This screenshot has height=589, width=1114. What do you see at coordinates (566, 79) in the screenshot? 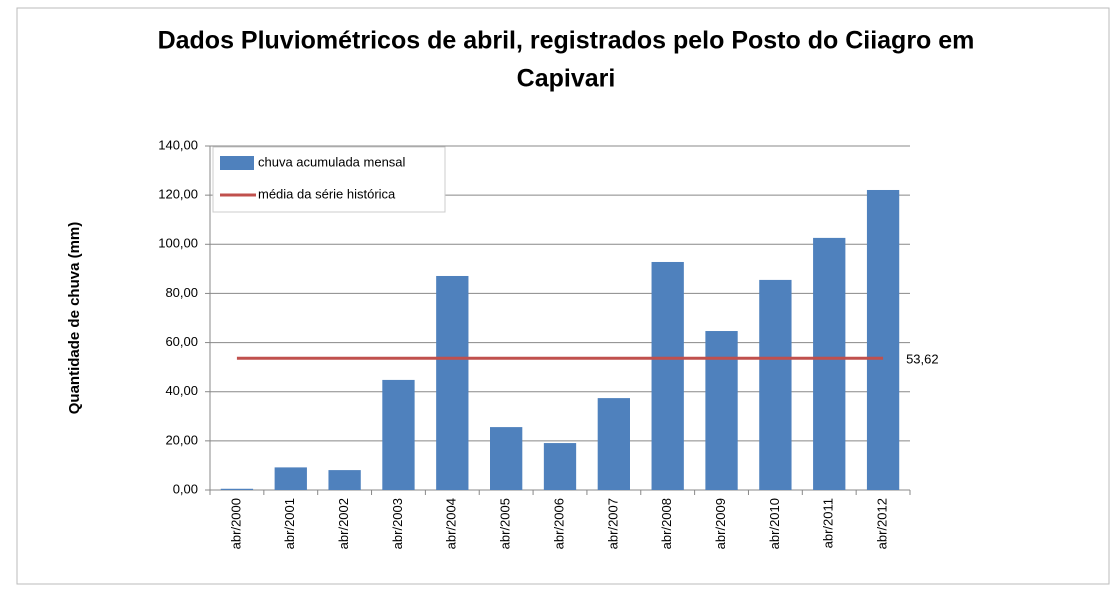
I see `chart-title: Capivari` at bounding box center [566, 79].